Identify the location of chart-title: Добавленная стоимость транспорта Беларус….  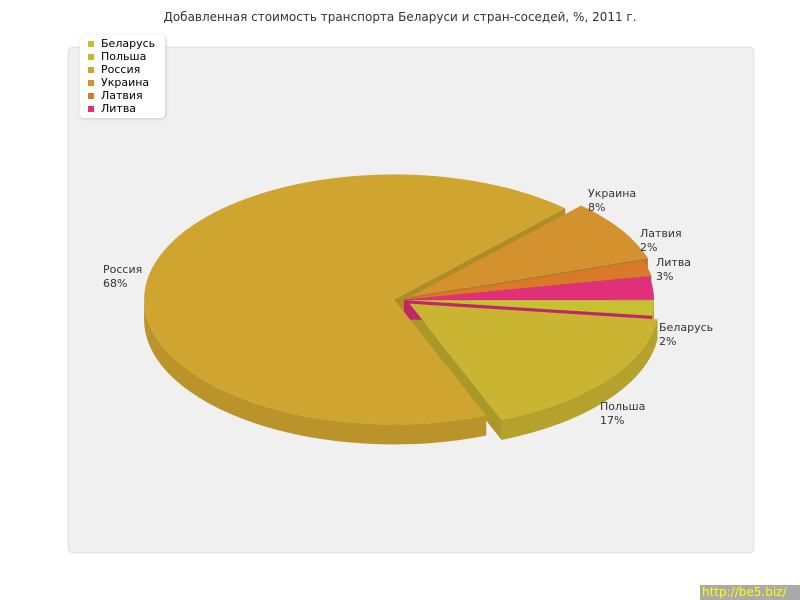
(400, 17).